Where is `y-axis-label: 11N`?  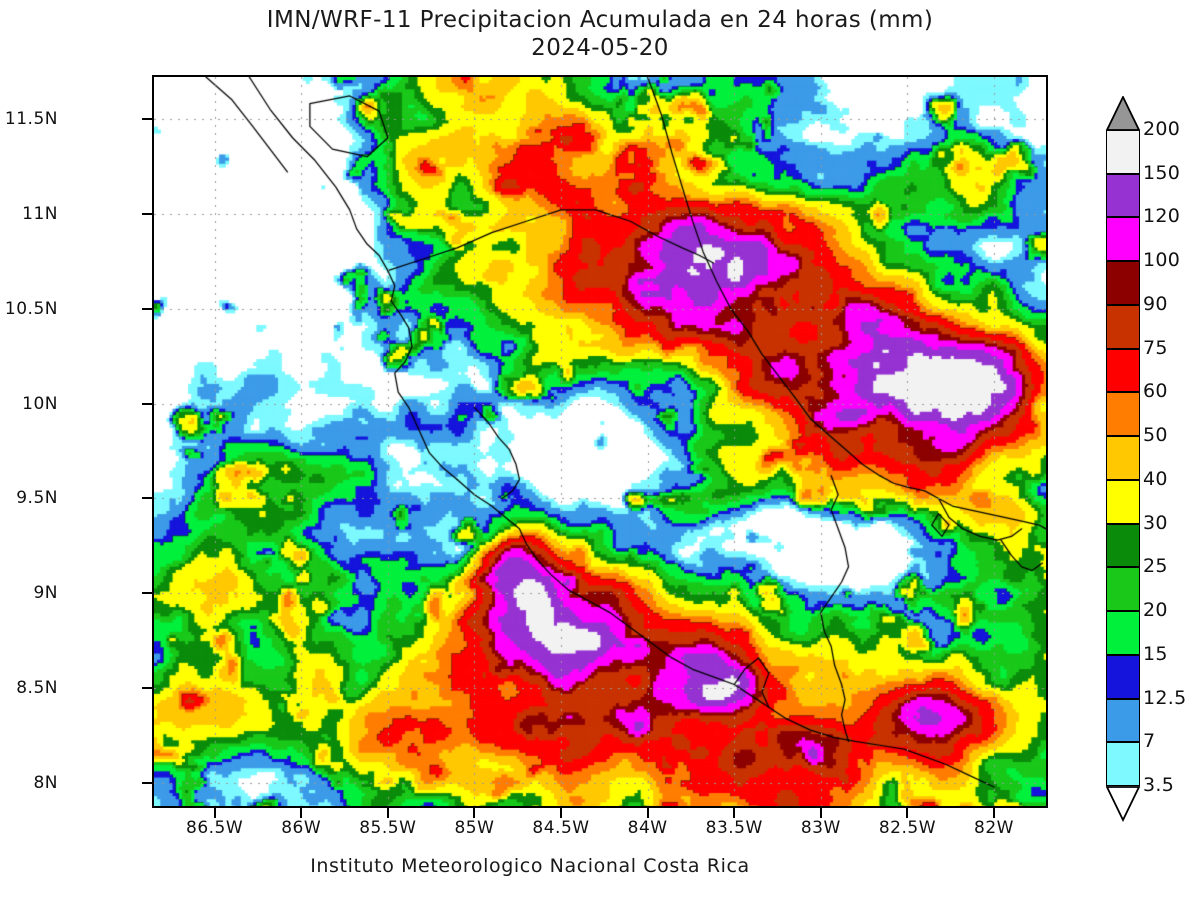 y-axis-label: 11N is located at coordinates (40, 213).